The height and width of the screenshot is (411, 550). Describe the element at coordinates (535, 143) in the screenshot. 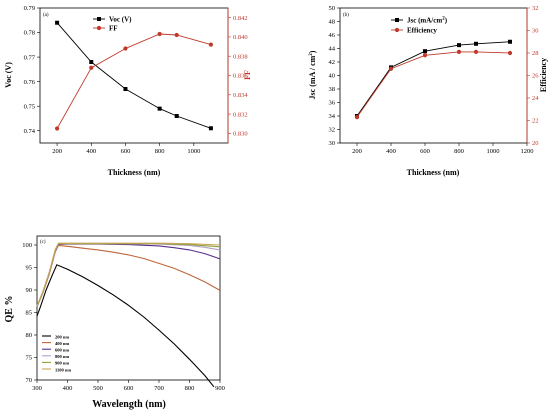

I see `y2-tick-label: 20` at that location.